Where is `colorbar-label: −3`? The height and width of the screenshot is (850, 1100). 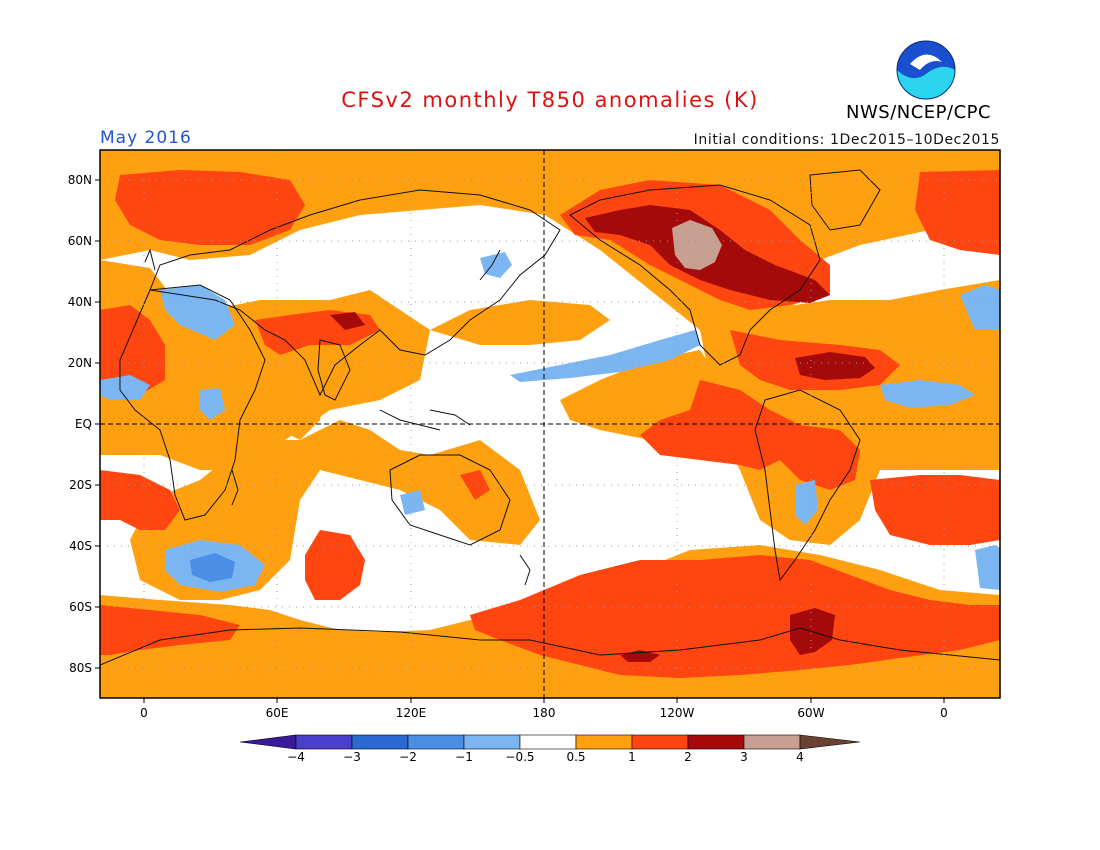 colorbar-label: −3 is located at coordinates (352, 757).